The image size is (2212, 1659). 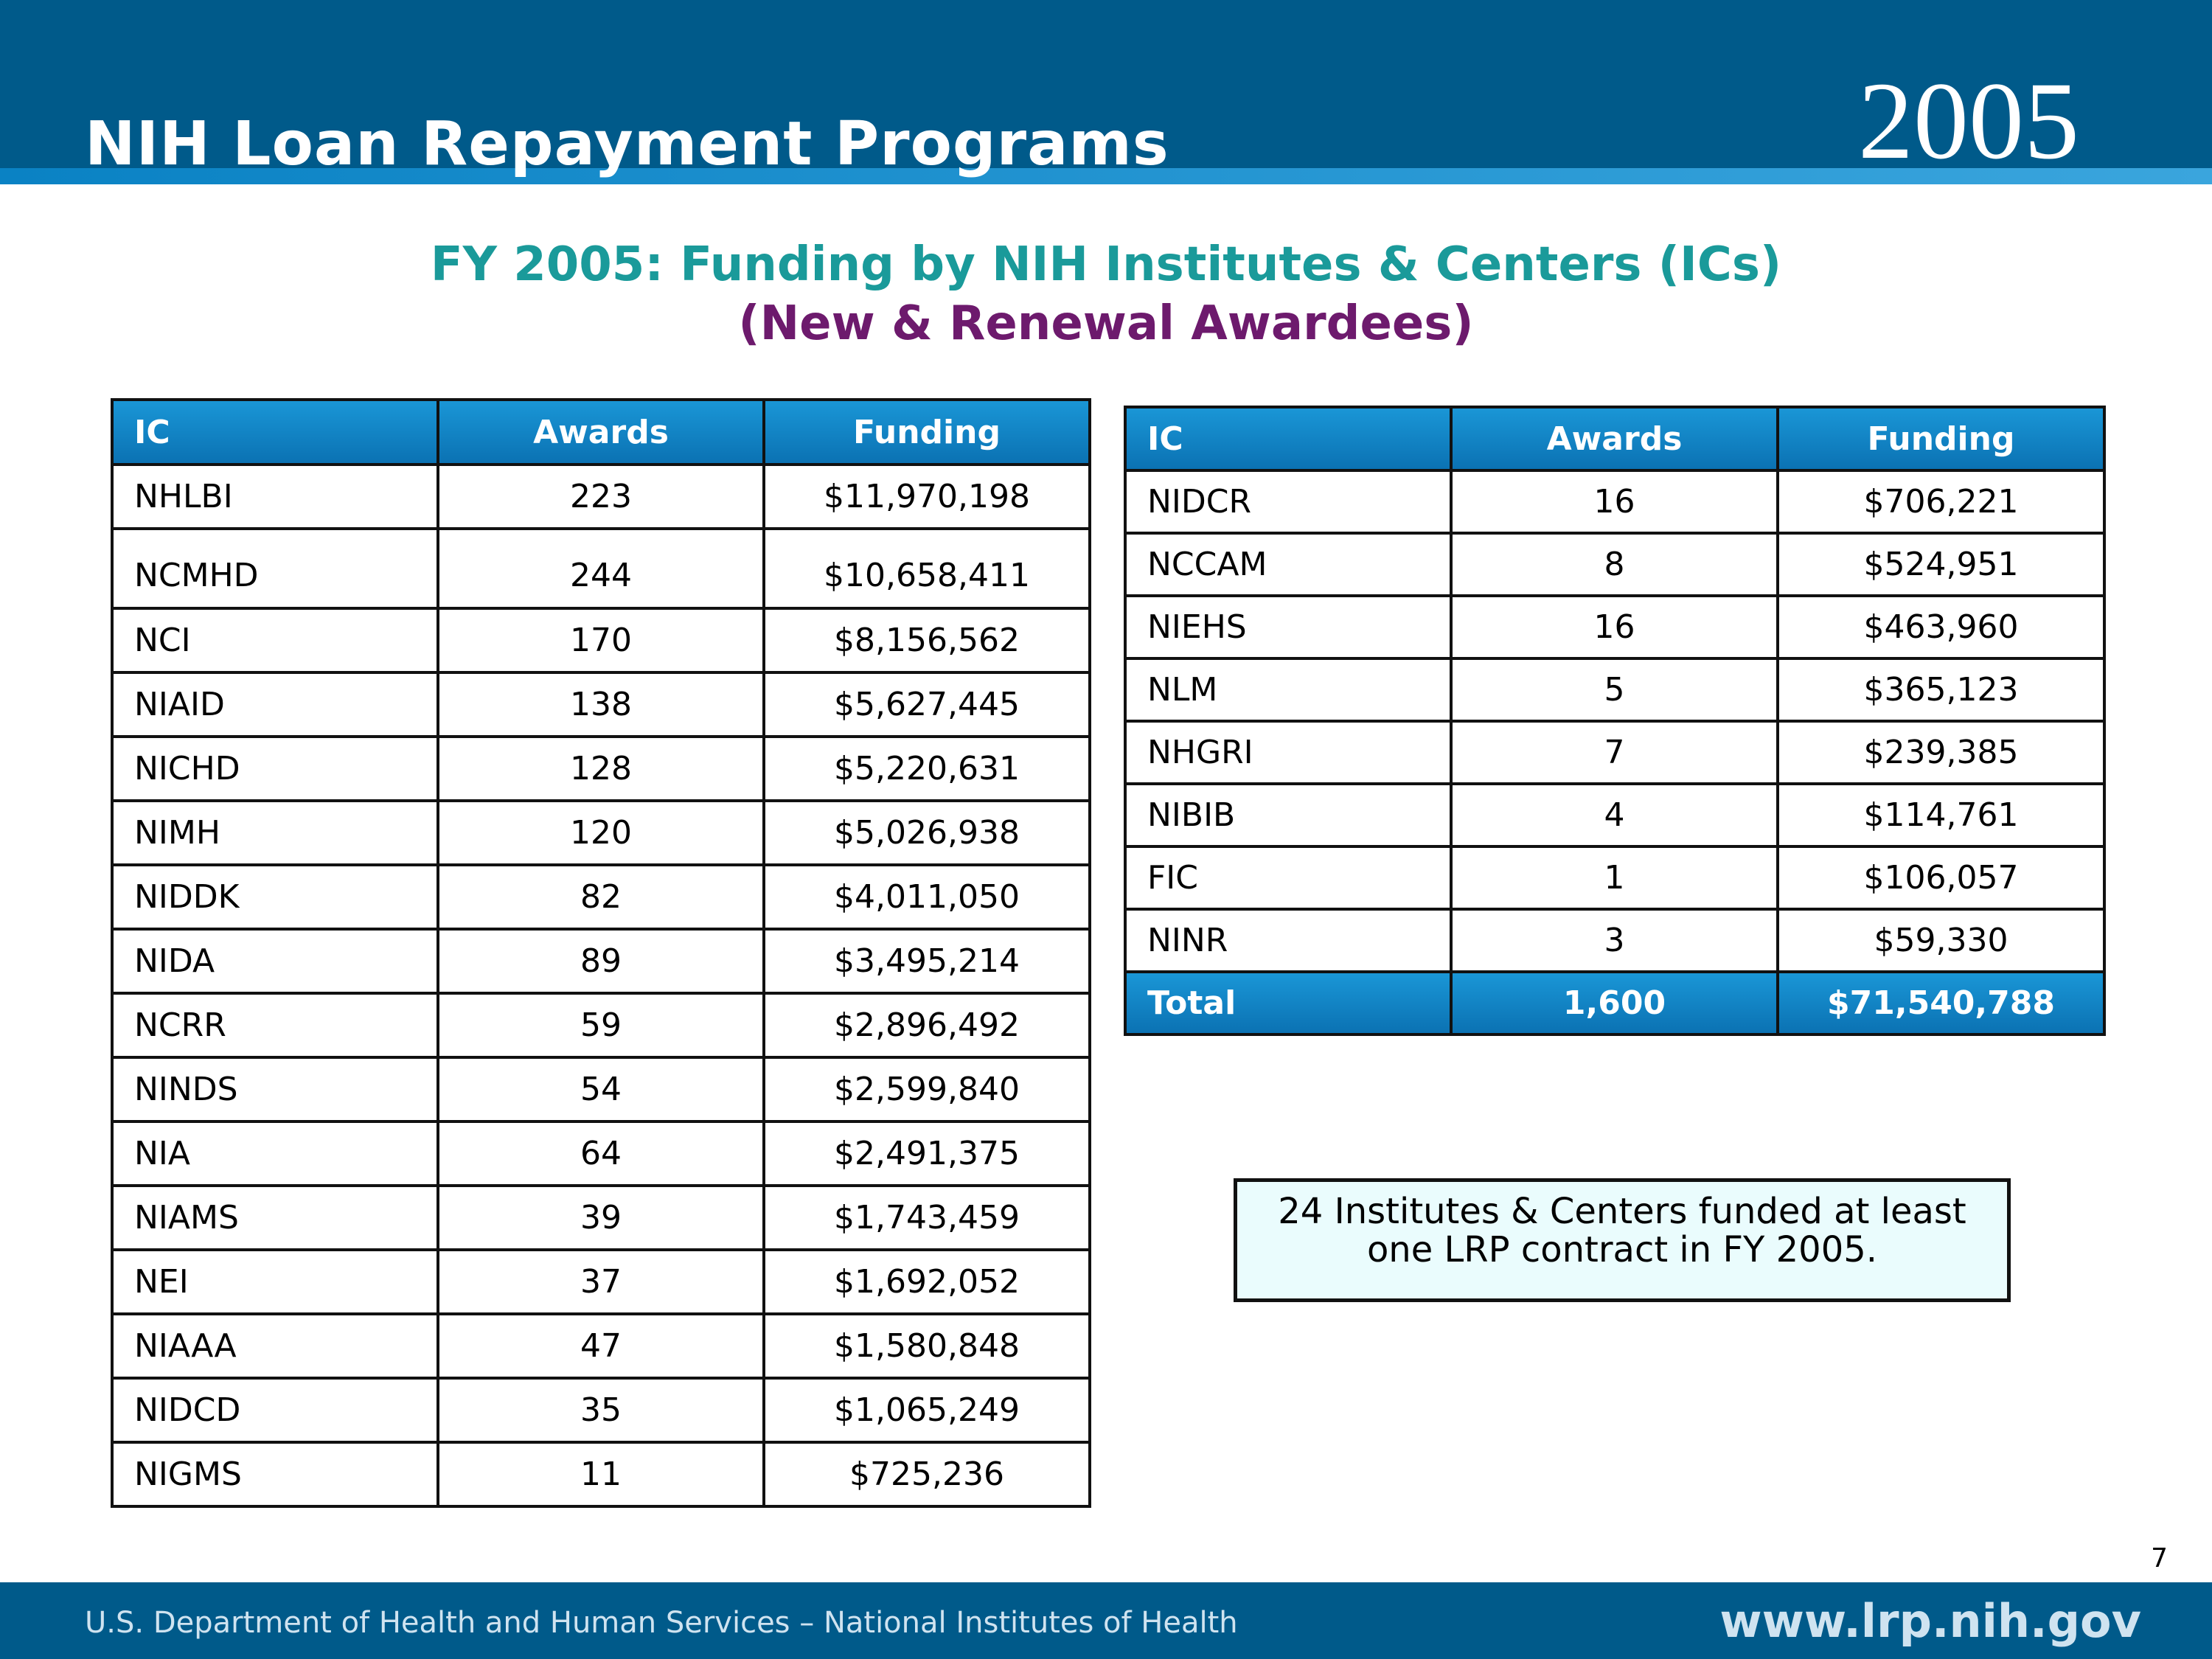 I want to click on cell-awards: 128, so click(x=601, y=768).